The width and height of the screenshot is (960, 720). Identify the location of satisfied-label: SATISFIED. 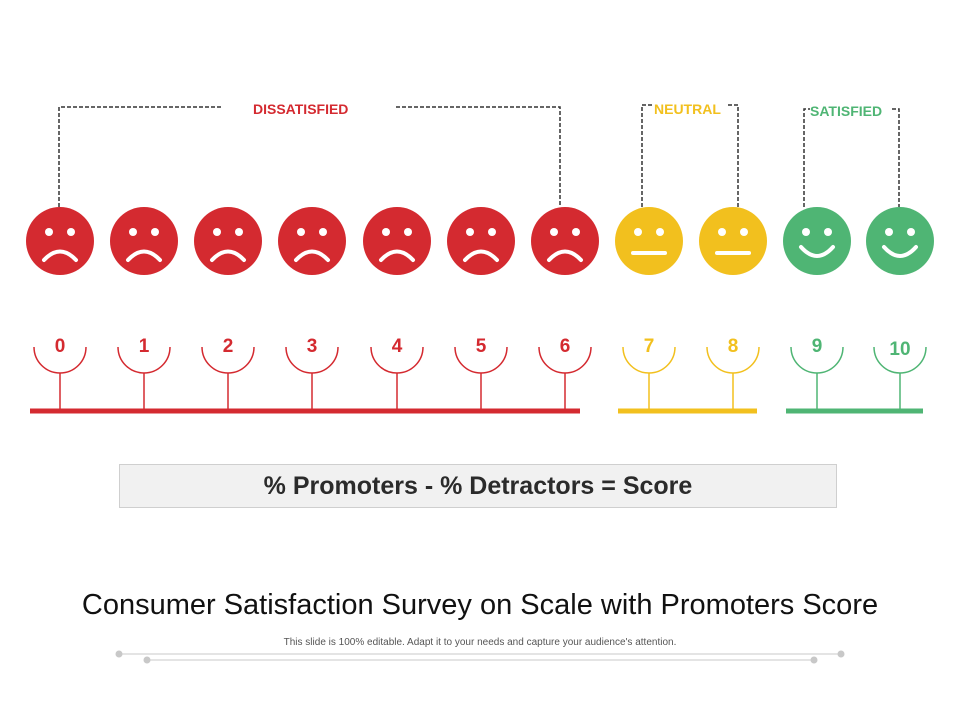
(846, 111).